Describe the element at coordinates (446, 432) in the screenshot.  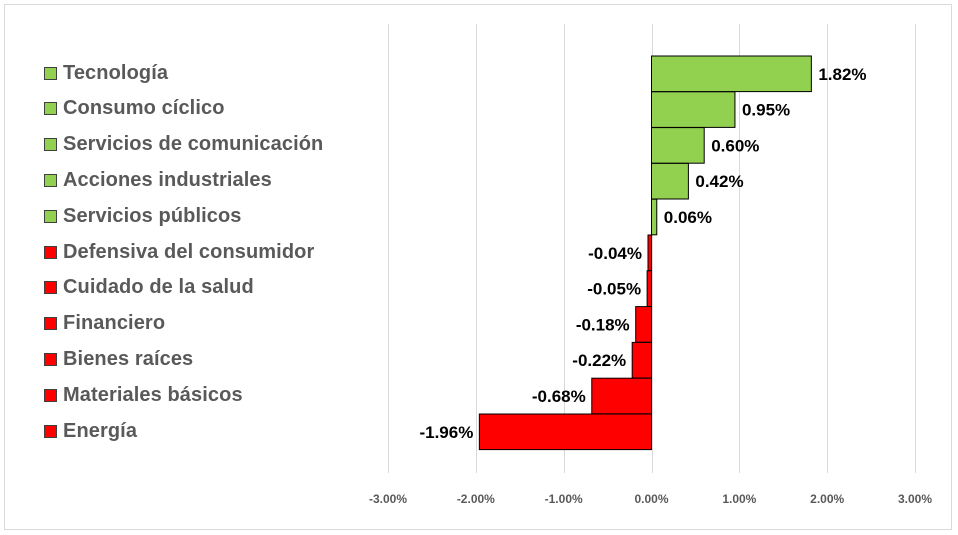
I see `data-label: -1.96%` at that location.